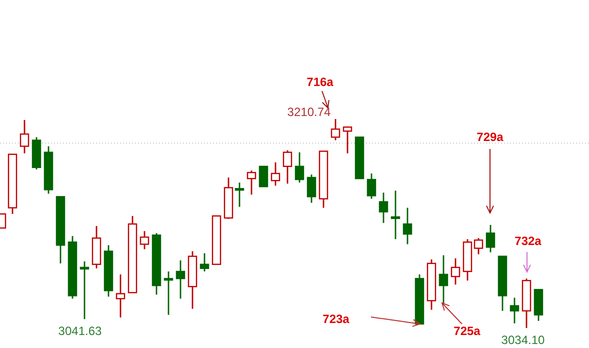  What do you see at coordinates (80, 331) in the screenshot?
I see `annotation: 3041.63` at bounding box center [80, 331].